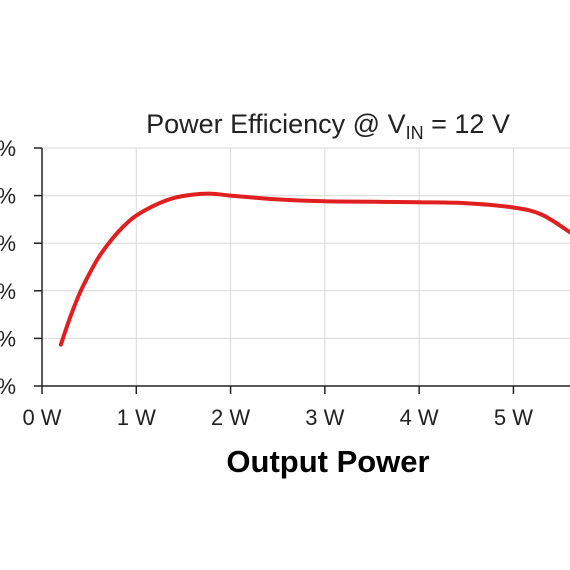 This screenshot has height=570, width=570. Describe the element at coordinates (415, 133) in the screenshot. I see `chart-title-subscript: IN` at that location.